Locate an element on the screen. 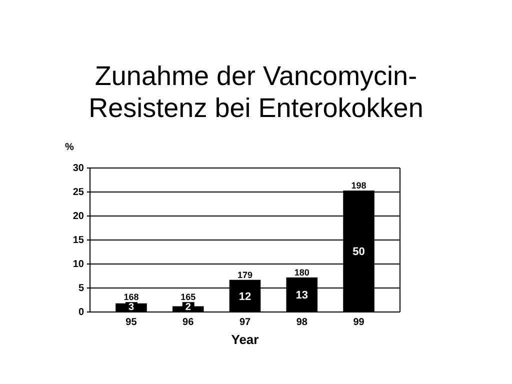 This screenshot has width=512, height=384. y-tick-label: 15 is located at coordinates (78, 240).